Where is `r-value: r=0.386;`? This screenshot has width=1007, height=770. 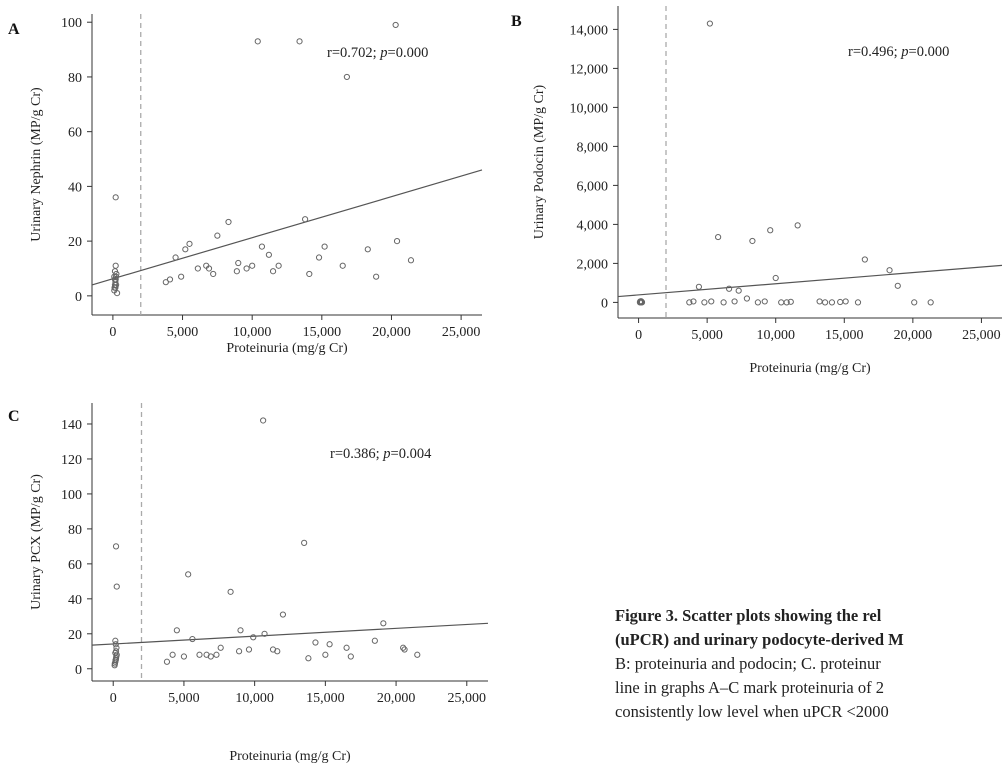 r-value: r=0.386; is located at coordinates (356, 454).